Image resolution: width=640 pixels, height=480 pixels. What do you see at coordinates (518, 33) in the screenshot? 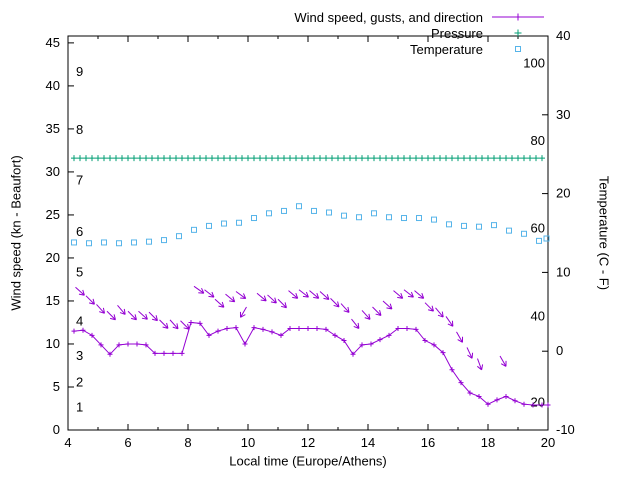
I see `plus-marker-sample-icon` at bounding box center [518, 33].